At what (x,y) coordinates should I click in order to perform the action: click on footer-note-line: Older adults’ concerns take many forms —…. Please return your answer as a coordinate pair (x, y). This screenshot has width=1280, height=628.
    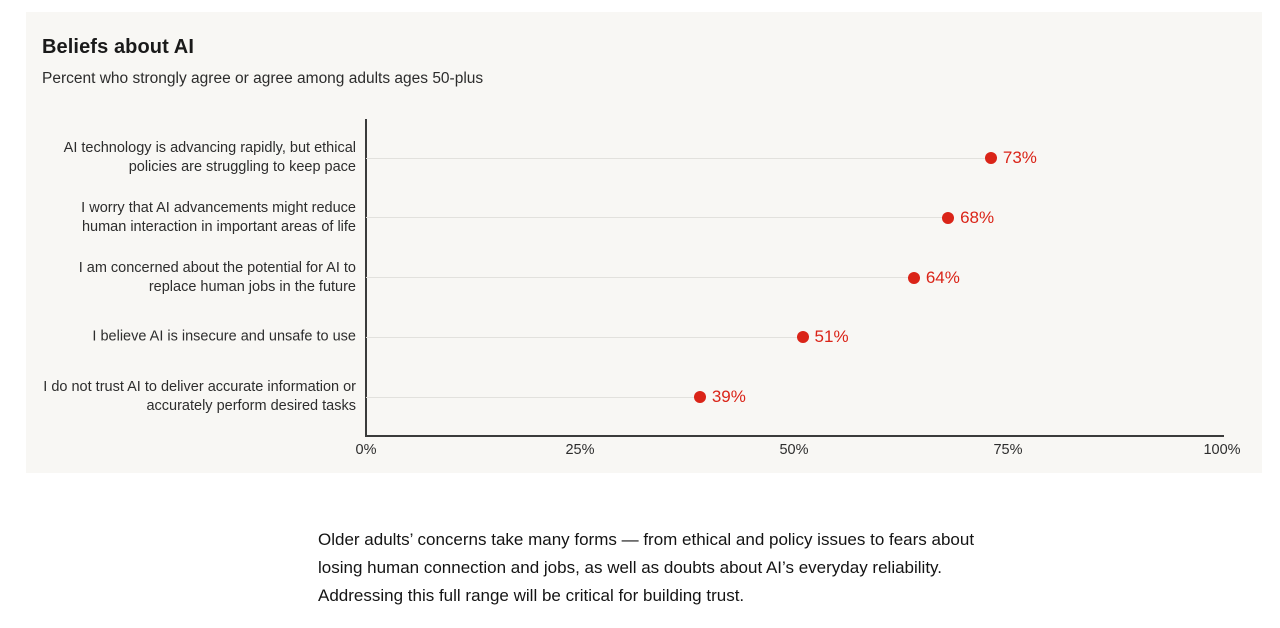
    Looking at the image, I should click on (646, 539).